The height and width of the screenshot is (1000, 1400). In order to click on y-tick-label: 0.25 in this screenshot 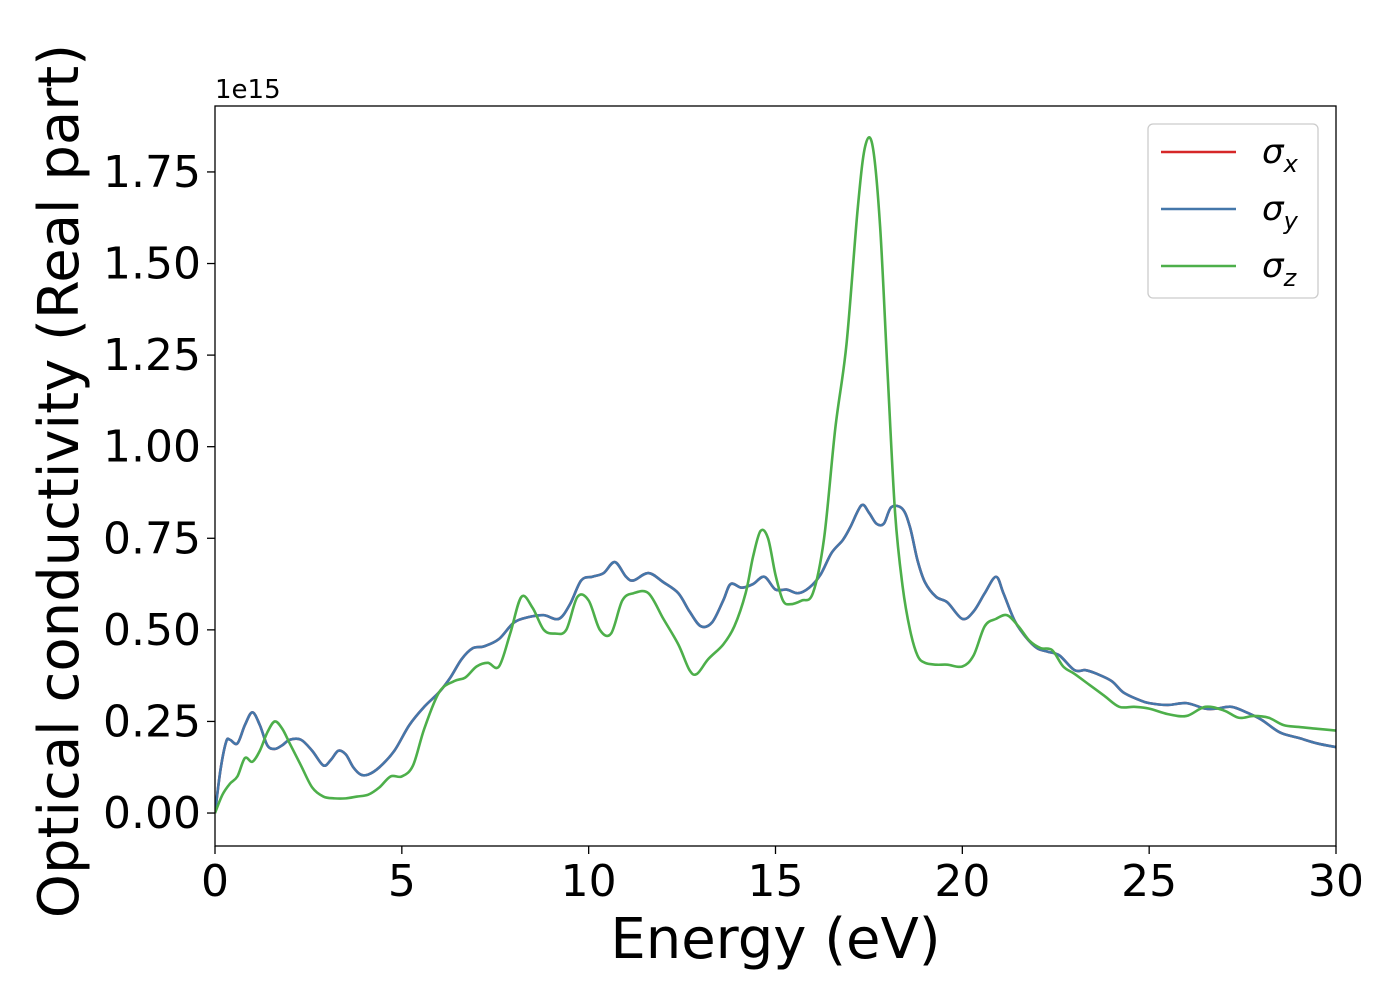, I will do `click(152, 721)`.